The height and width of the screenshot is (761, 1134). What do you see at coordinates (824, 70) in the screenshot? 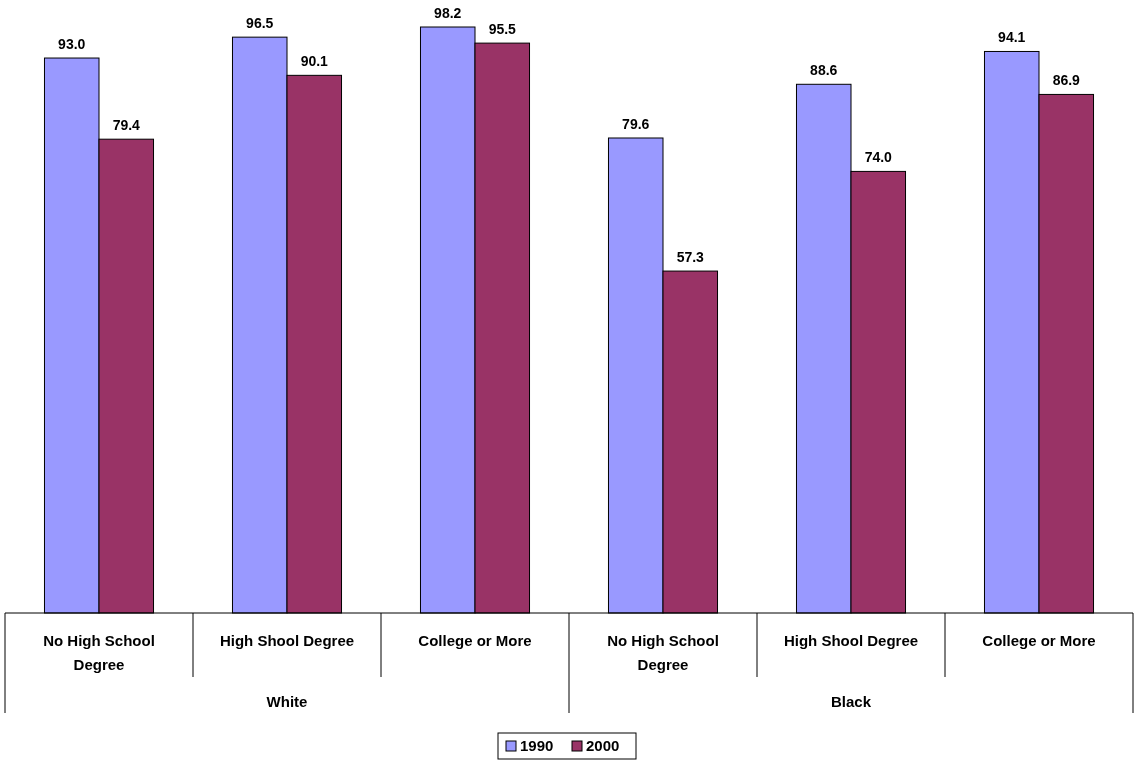
I see `data-label: 88.6` at bounding box center [824, 70].